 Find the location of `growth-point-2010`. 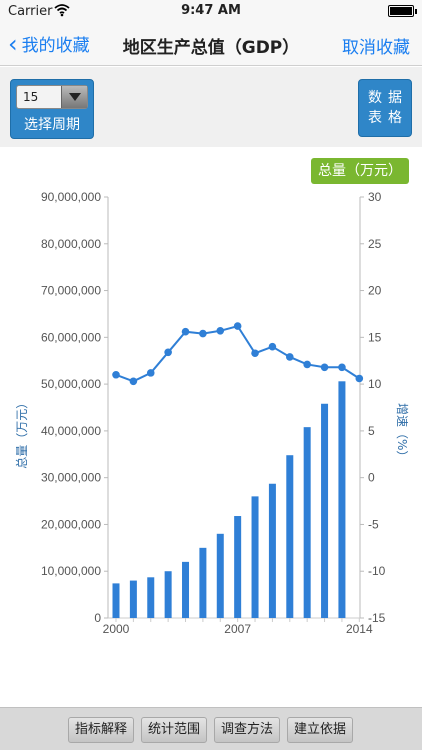

growth-point-2010 is located at coordinates (289, 357).